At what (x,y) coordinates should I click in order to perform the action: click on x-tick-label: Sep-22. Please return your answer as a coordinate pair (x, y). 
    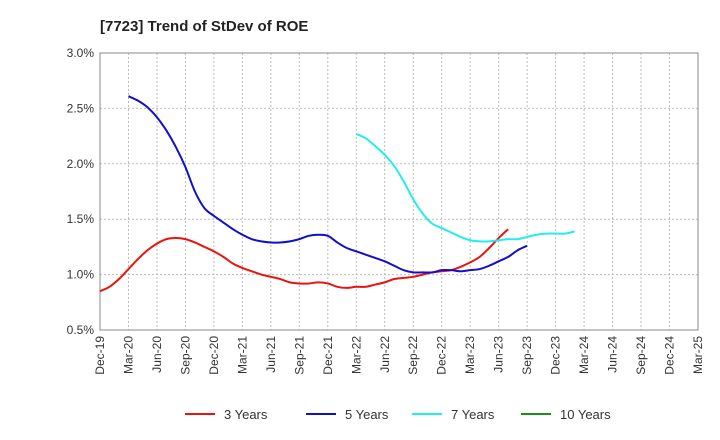
    Looking at the image, I should click on (413, 355).